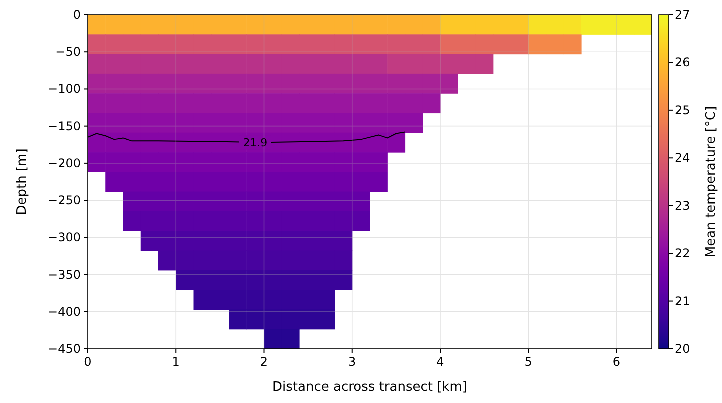  Describe the element at coordinates (88, 362) in the screenshot. I see `x-tick-label: 0` at that location.